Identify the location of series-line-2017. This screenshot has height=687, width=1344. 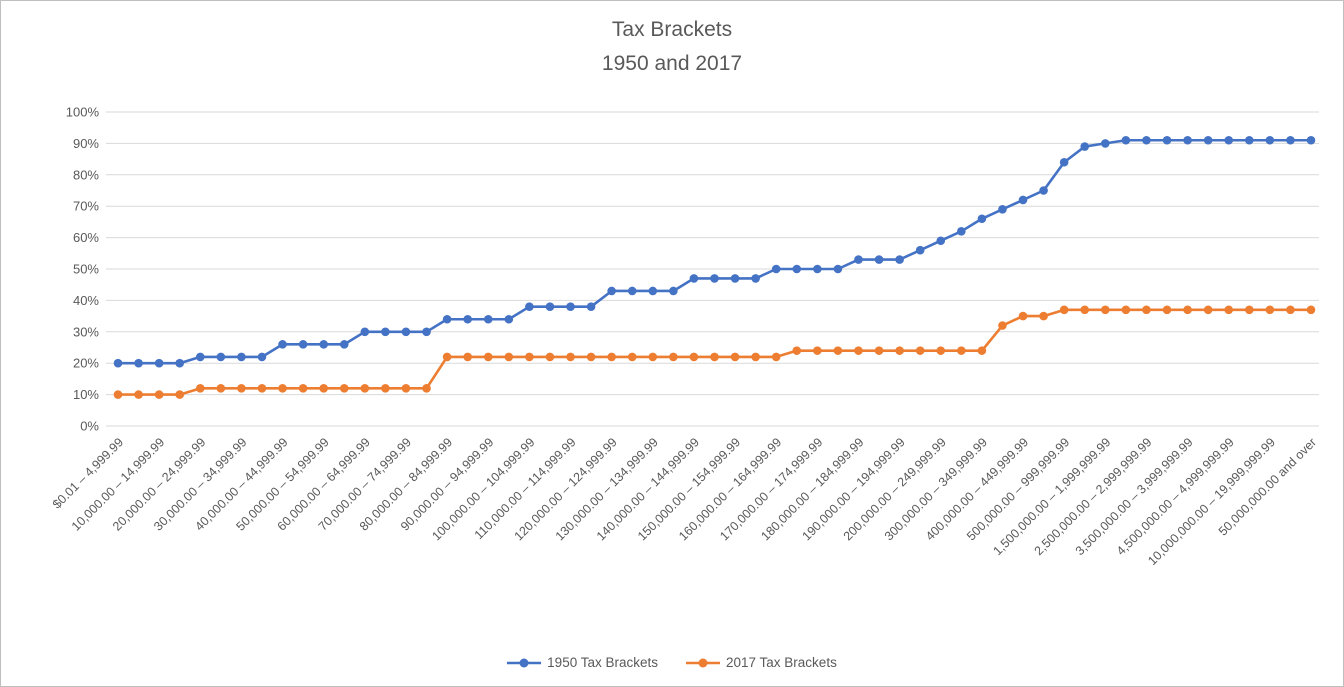
(714, 352).